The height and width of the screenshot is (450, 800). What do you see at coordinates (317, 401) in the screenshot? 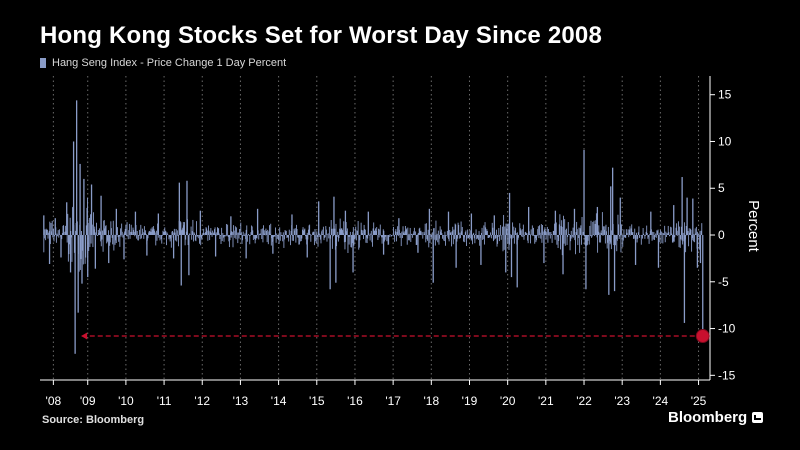
I see `x-tick-label: '15` at bounding box center [317, 401].